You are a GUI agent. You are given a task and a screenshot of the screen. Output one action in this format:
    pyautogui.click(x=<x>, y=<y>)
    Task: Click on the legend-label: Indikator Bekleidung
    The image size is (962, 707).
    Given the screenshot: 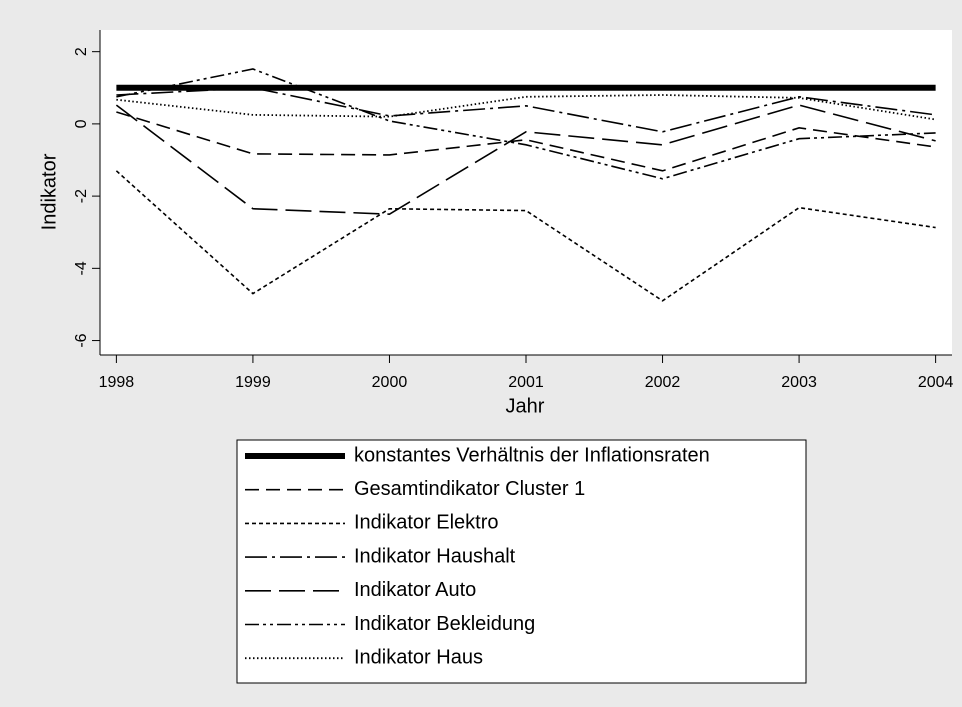 What is the action you would take?
    pyautogui.click(x=444, y=624)
    